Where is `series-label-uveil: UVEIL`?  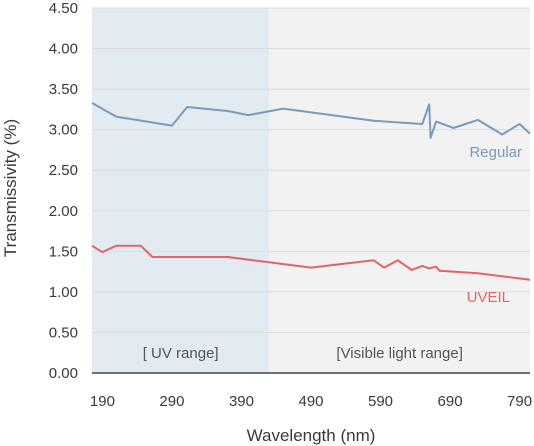 series-label-uveil: UVEIL is located at coordinates (488, 297).